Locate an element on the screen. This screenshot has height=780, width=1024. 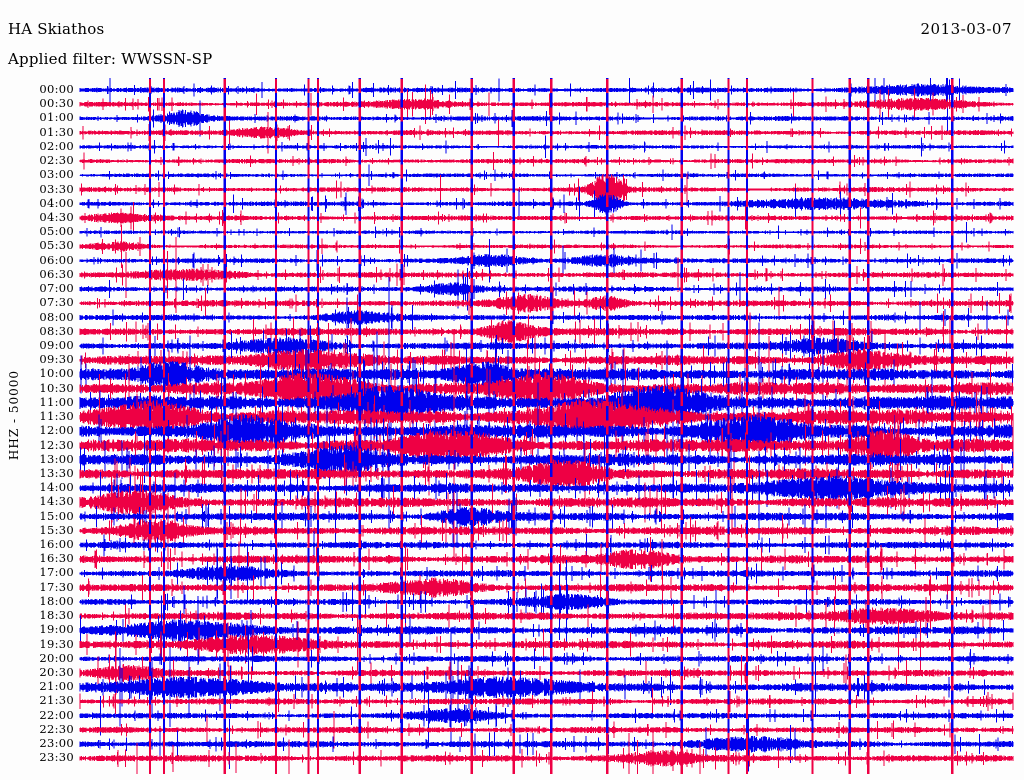
time-tick-label: 03:00 is located at coordinates (56, 174).